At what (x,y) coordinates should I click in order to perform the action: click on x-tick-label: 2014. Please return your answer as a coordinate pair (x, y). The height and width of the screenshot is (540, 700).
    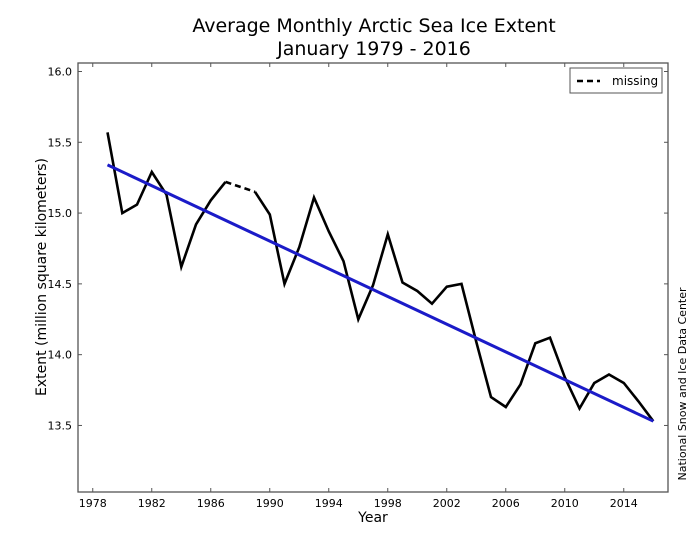
    Looking at the image, I should click on (624, 503).